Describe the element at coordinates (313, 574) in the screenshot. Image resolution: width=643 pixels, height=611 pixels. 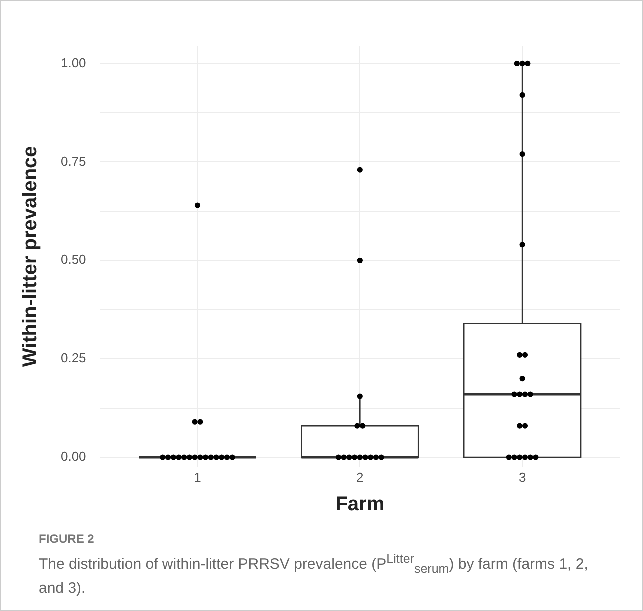
I see `text: The distribution of within-litter PRRSV prevalence (P$^{Litter}$$_{serum}$) by farm (farms 1, 2, and 3).` at that location.